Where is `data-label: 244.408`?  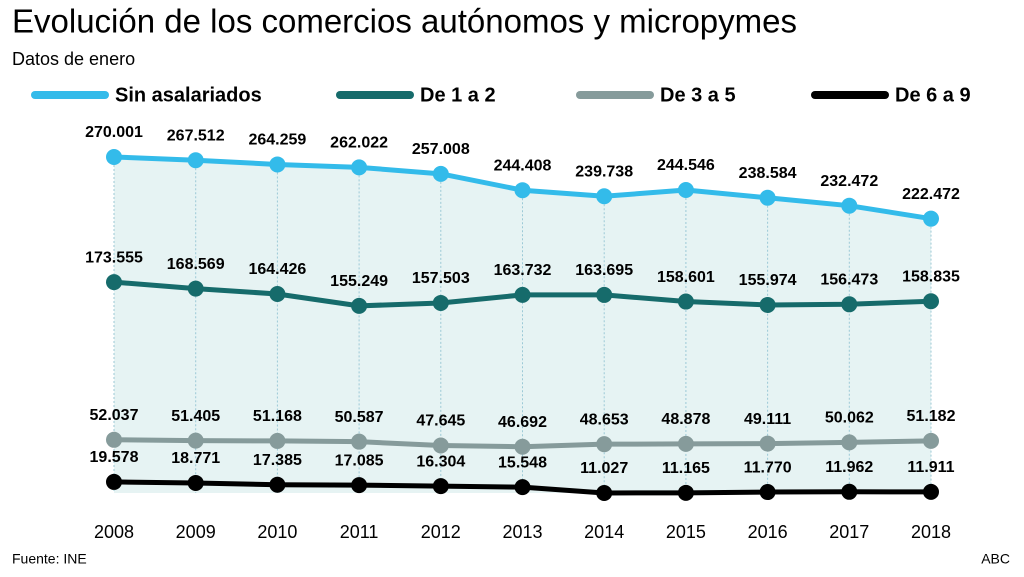 data-label: 244.408 is located at coordinates (523, 165).